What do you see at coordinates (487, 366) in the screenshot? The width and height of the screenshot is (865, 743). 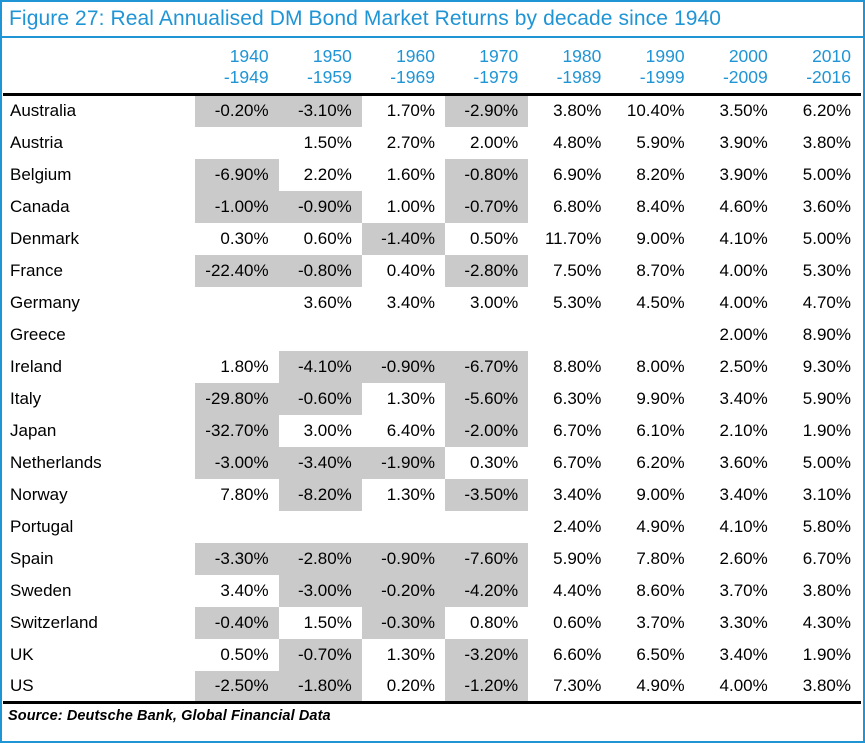 I see `return-cell: -6.70%` at bounding box center [487, 366].